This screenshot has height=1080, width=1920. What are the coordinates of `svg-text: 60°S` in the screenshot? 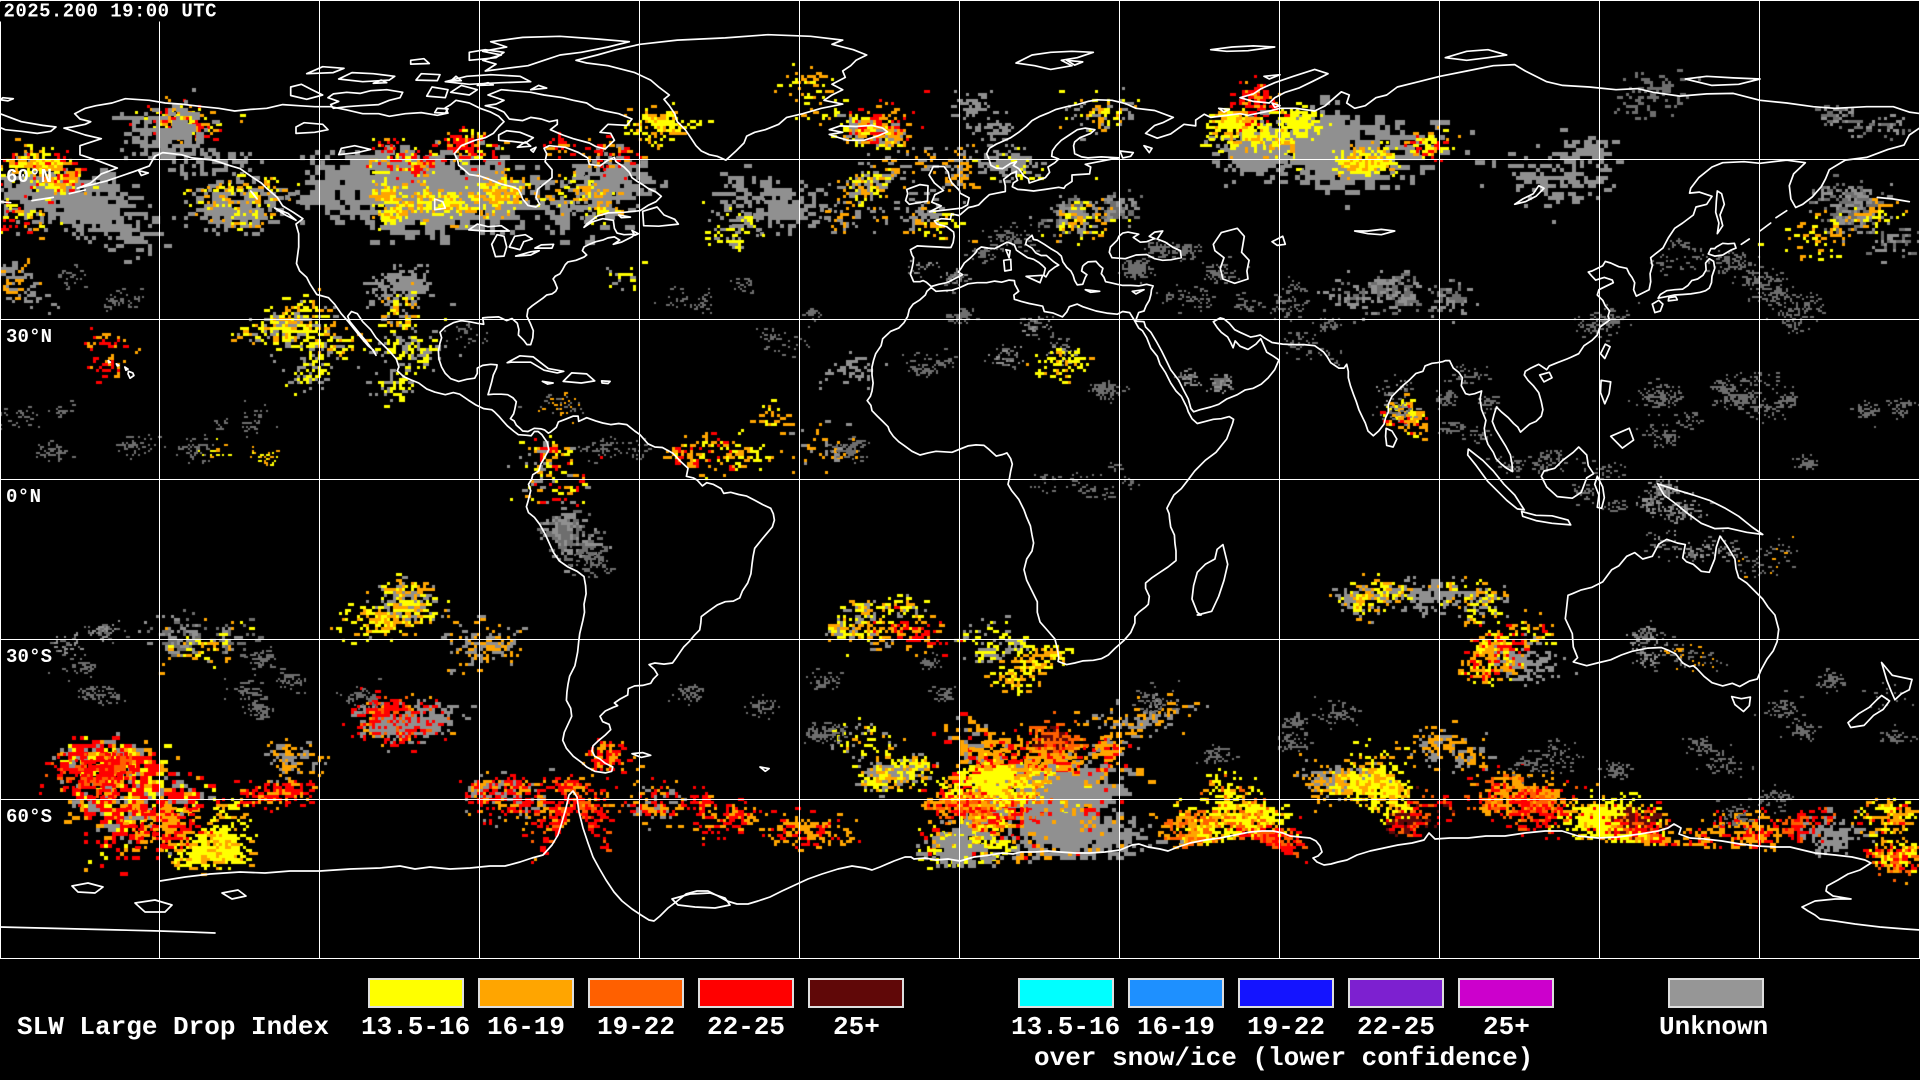 It's located at (29, 817).